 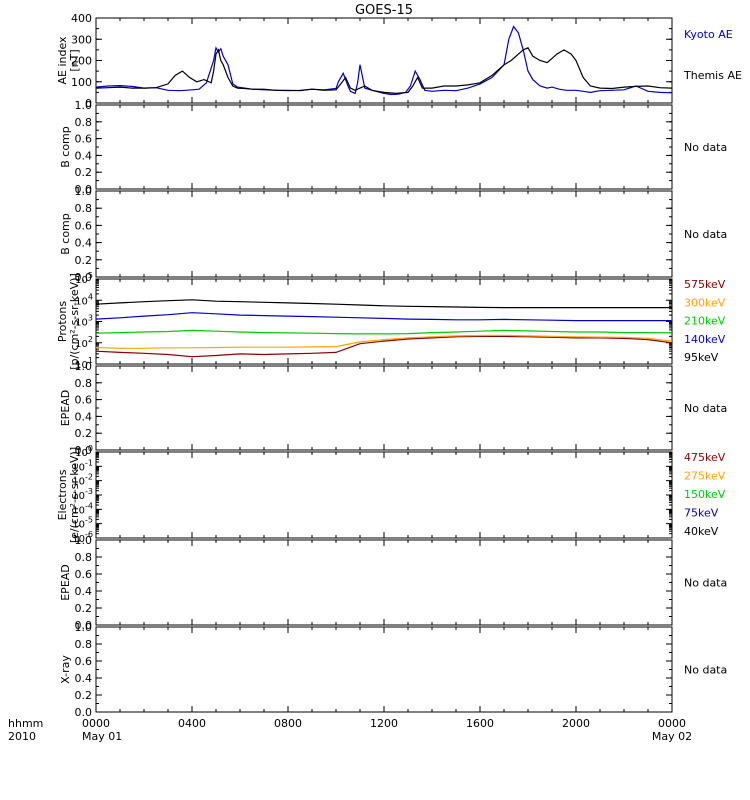 I want to click on y-tick-label: 10², so click(x=84, y=342).